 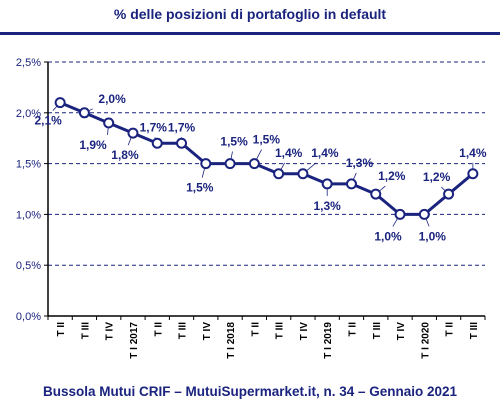 I want to click on data-label: 2,0%, so click(x=112, y=99).